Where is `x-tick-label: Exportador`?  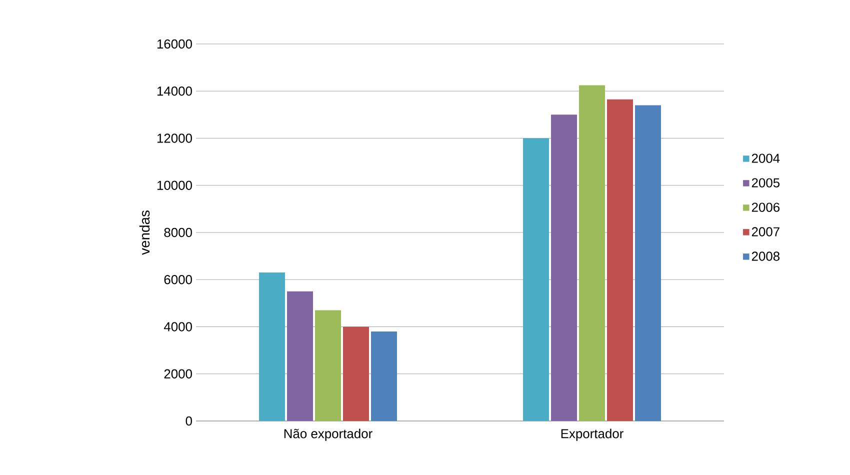 x-tick-label: Exportador is located at coordinates (592, 434).